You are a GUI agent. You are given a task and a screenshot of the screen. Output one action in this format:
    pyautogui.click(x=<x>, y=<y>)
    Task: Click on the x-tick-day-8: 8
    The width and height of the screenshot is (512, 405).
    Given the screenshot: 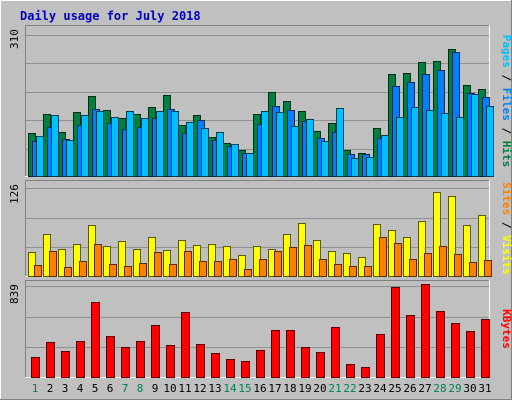 What is the action you would take?
    pyautogui.click(x=140, y=388)
    